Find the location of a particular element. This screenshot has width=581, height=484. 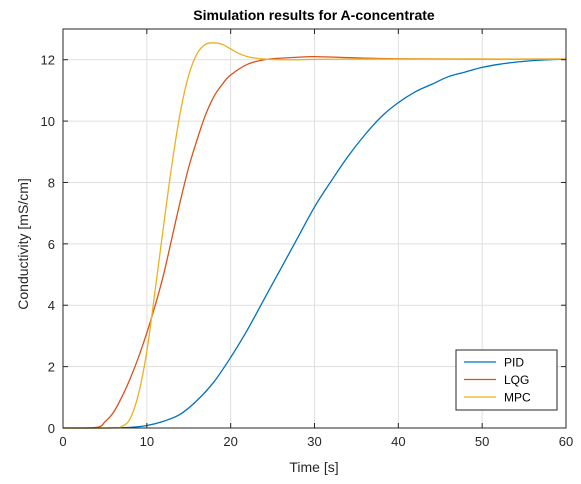

x-tick-label: 10 is located at coordinates (147, 441).